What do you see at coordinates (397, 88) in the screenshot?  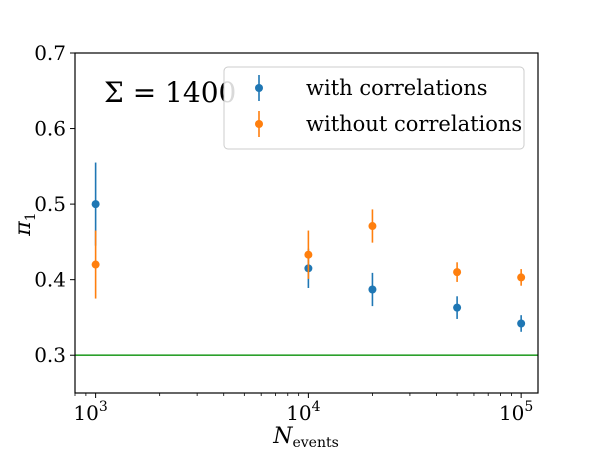 I see `legend-label: with correlations` at bounding box center [397, 88].